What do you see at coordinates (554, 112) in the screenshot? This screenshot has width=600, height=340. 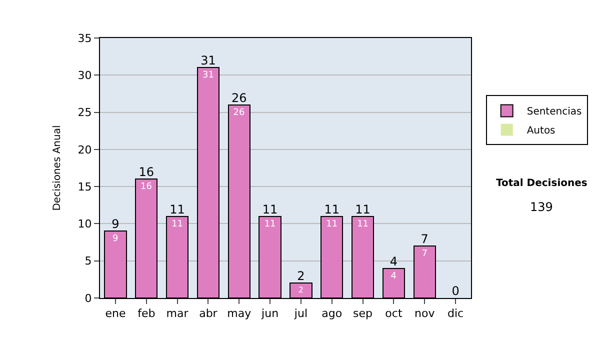 I see `legend-label: Sentencias` at bounding box center [554, 112].